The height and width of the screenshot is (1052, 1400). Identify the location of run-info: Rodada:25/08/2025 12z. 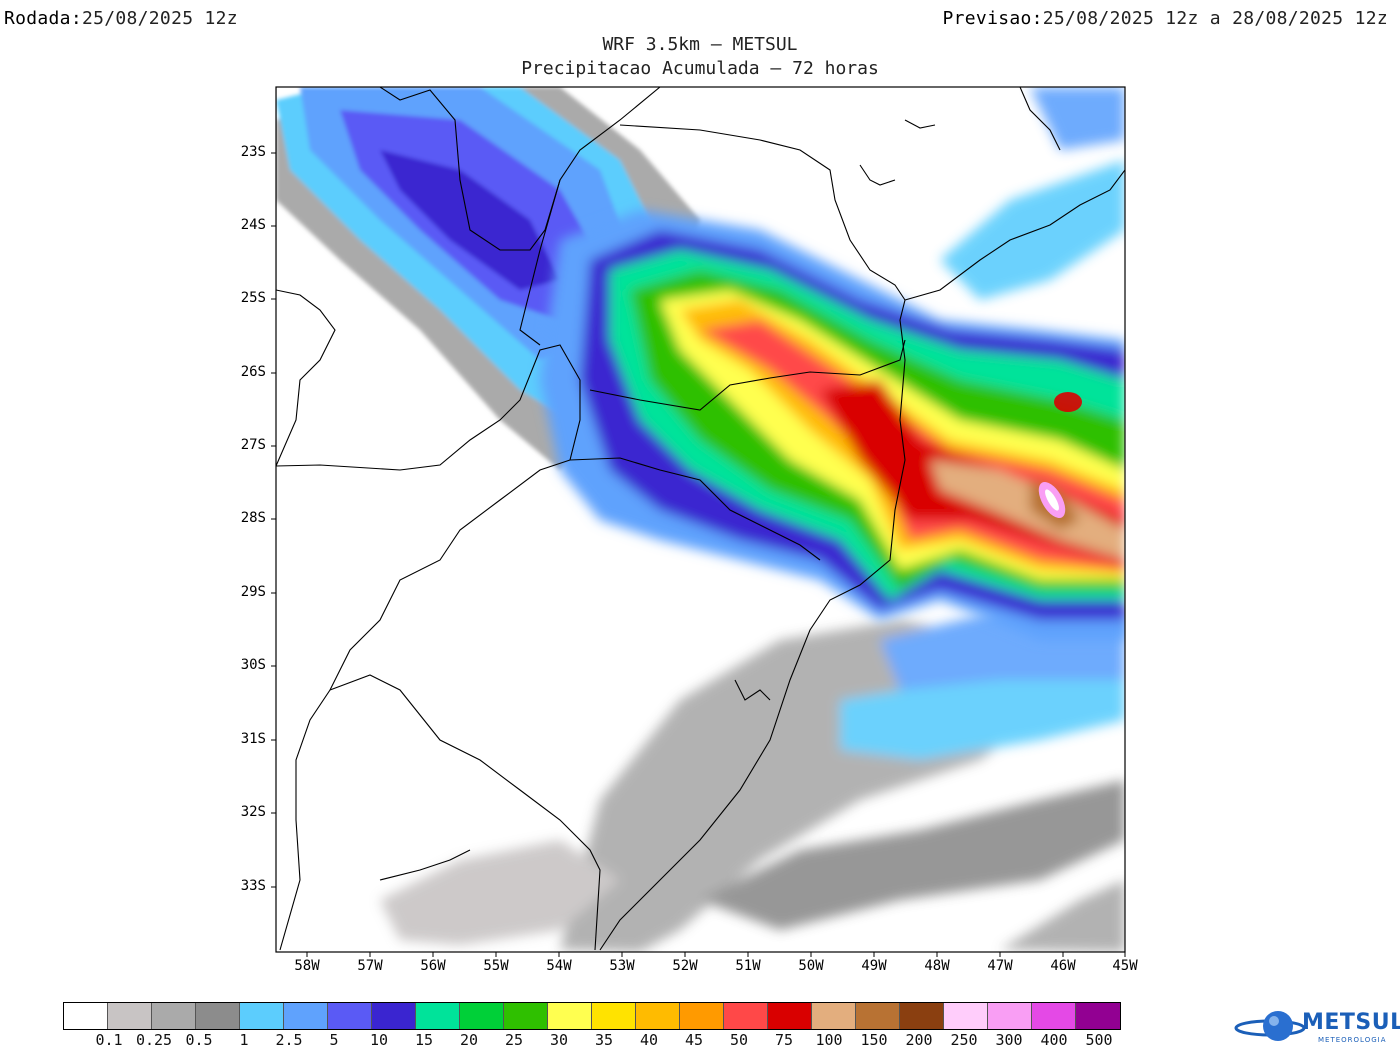
(121, 18).